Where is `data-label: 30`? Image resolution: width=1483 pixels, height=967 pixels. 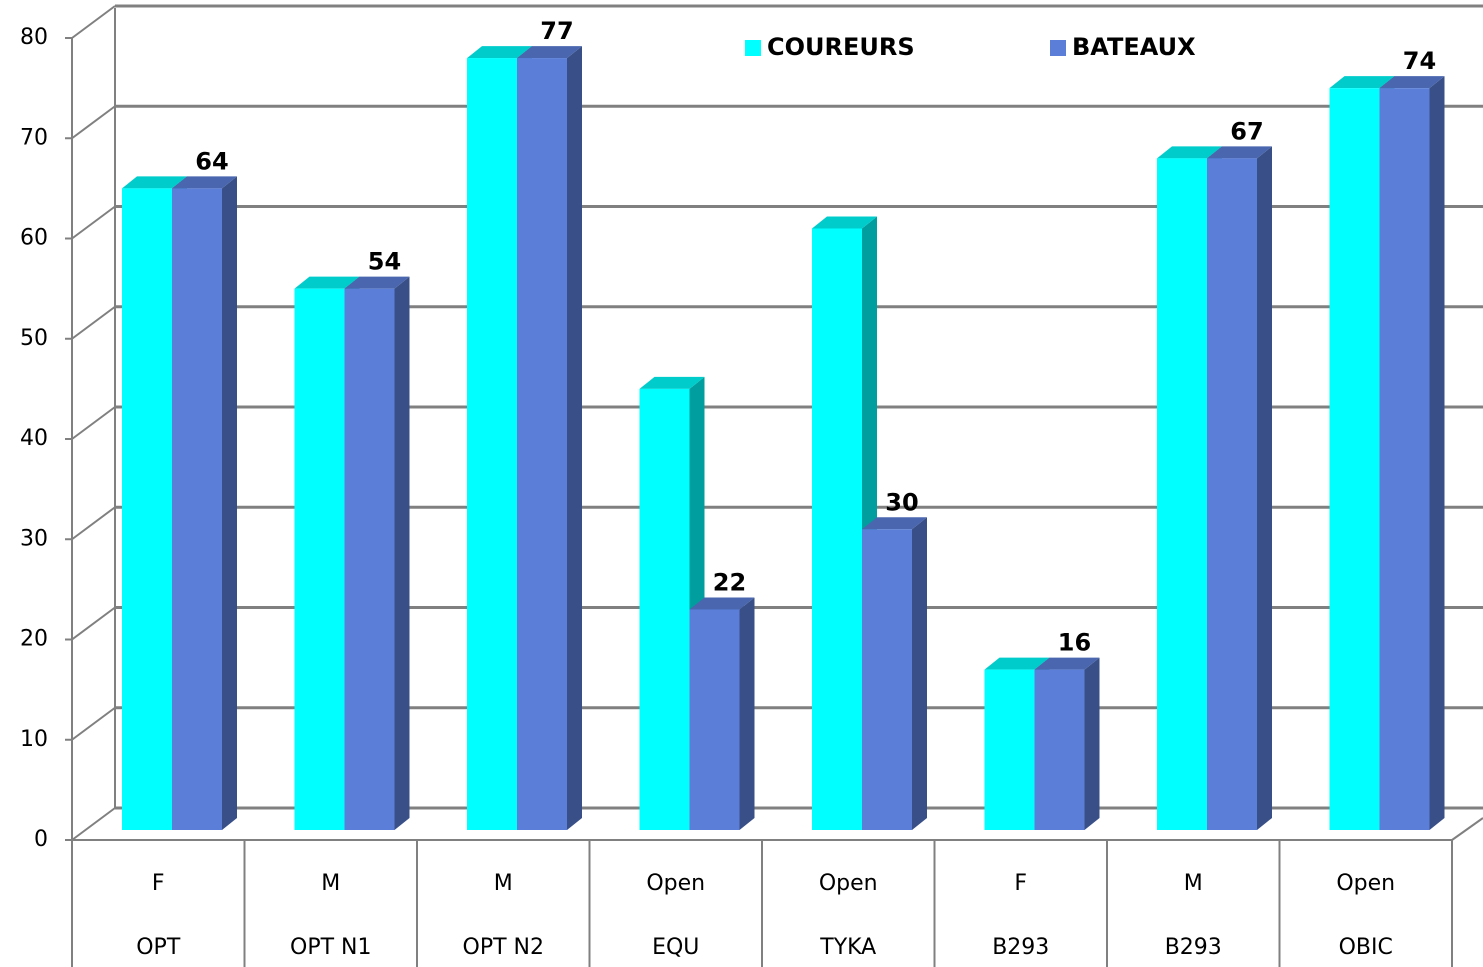 data-label: 30 is located at coordinates (901, 502).